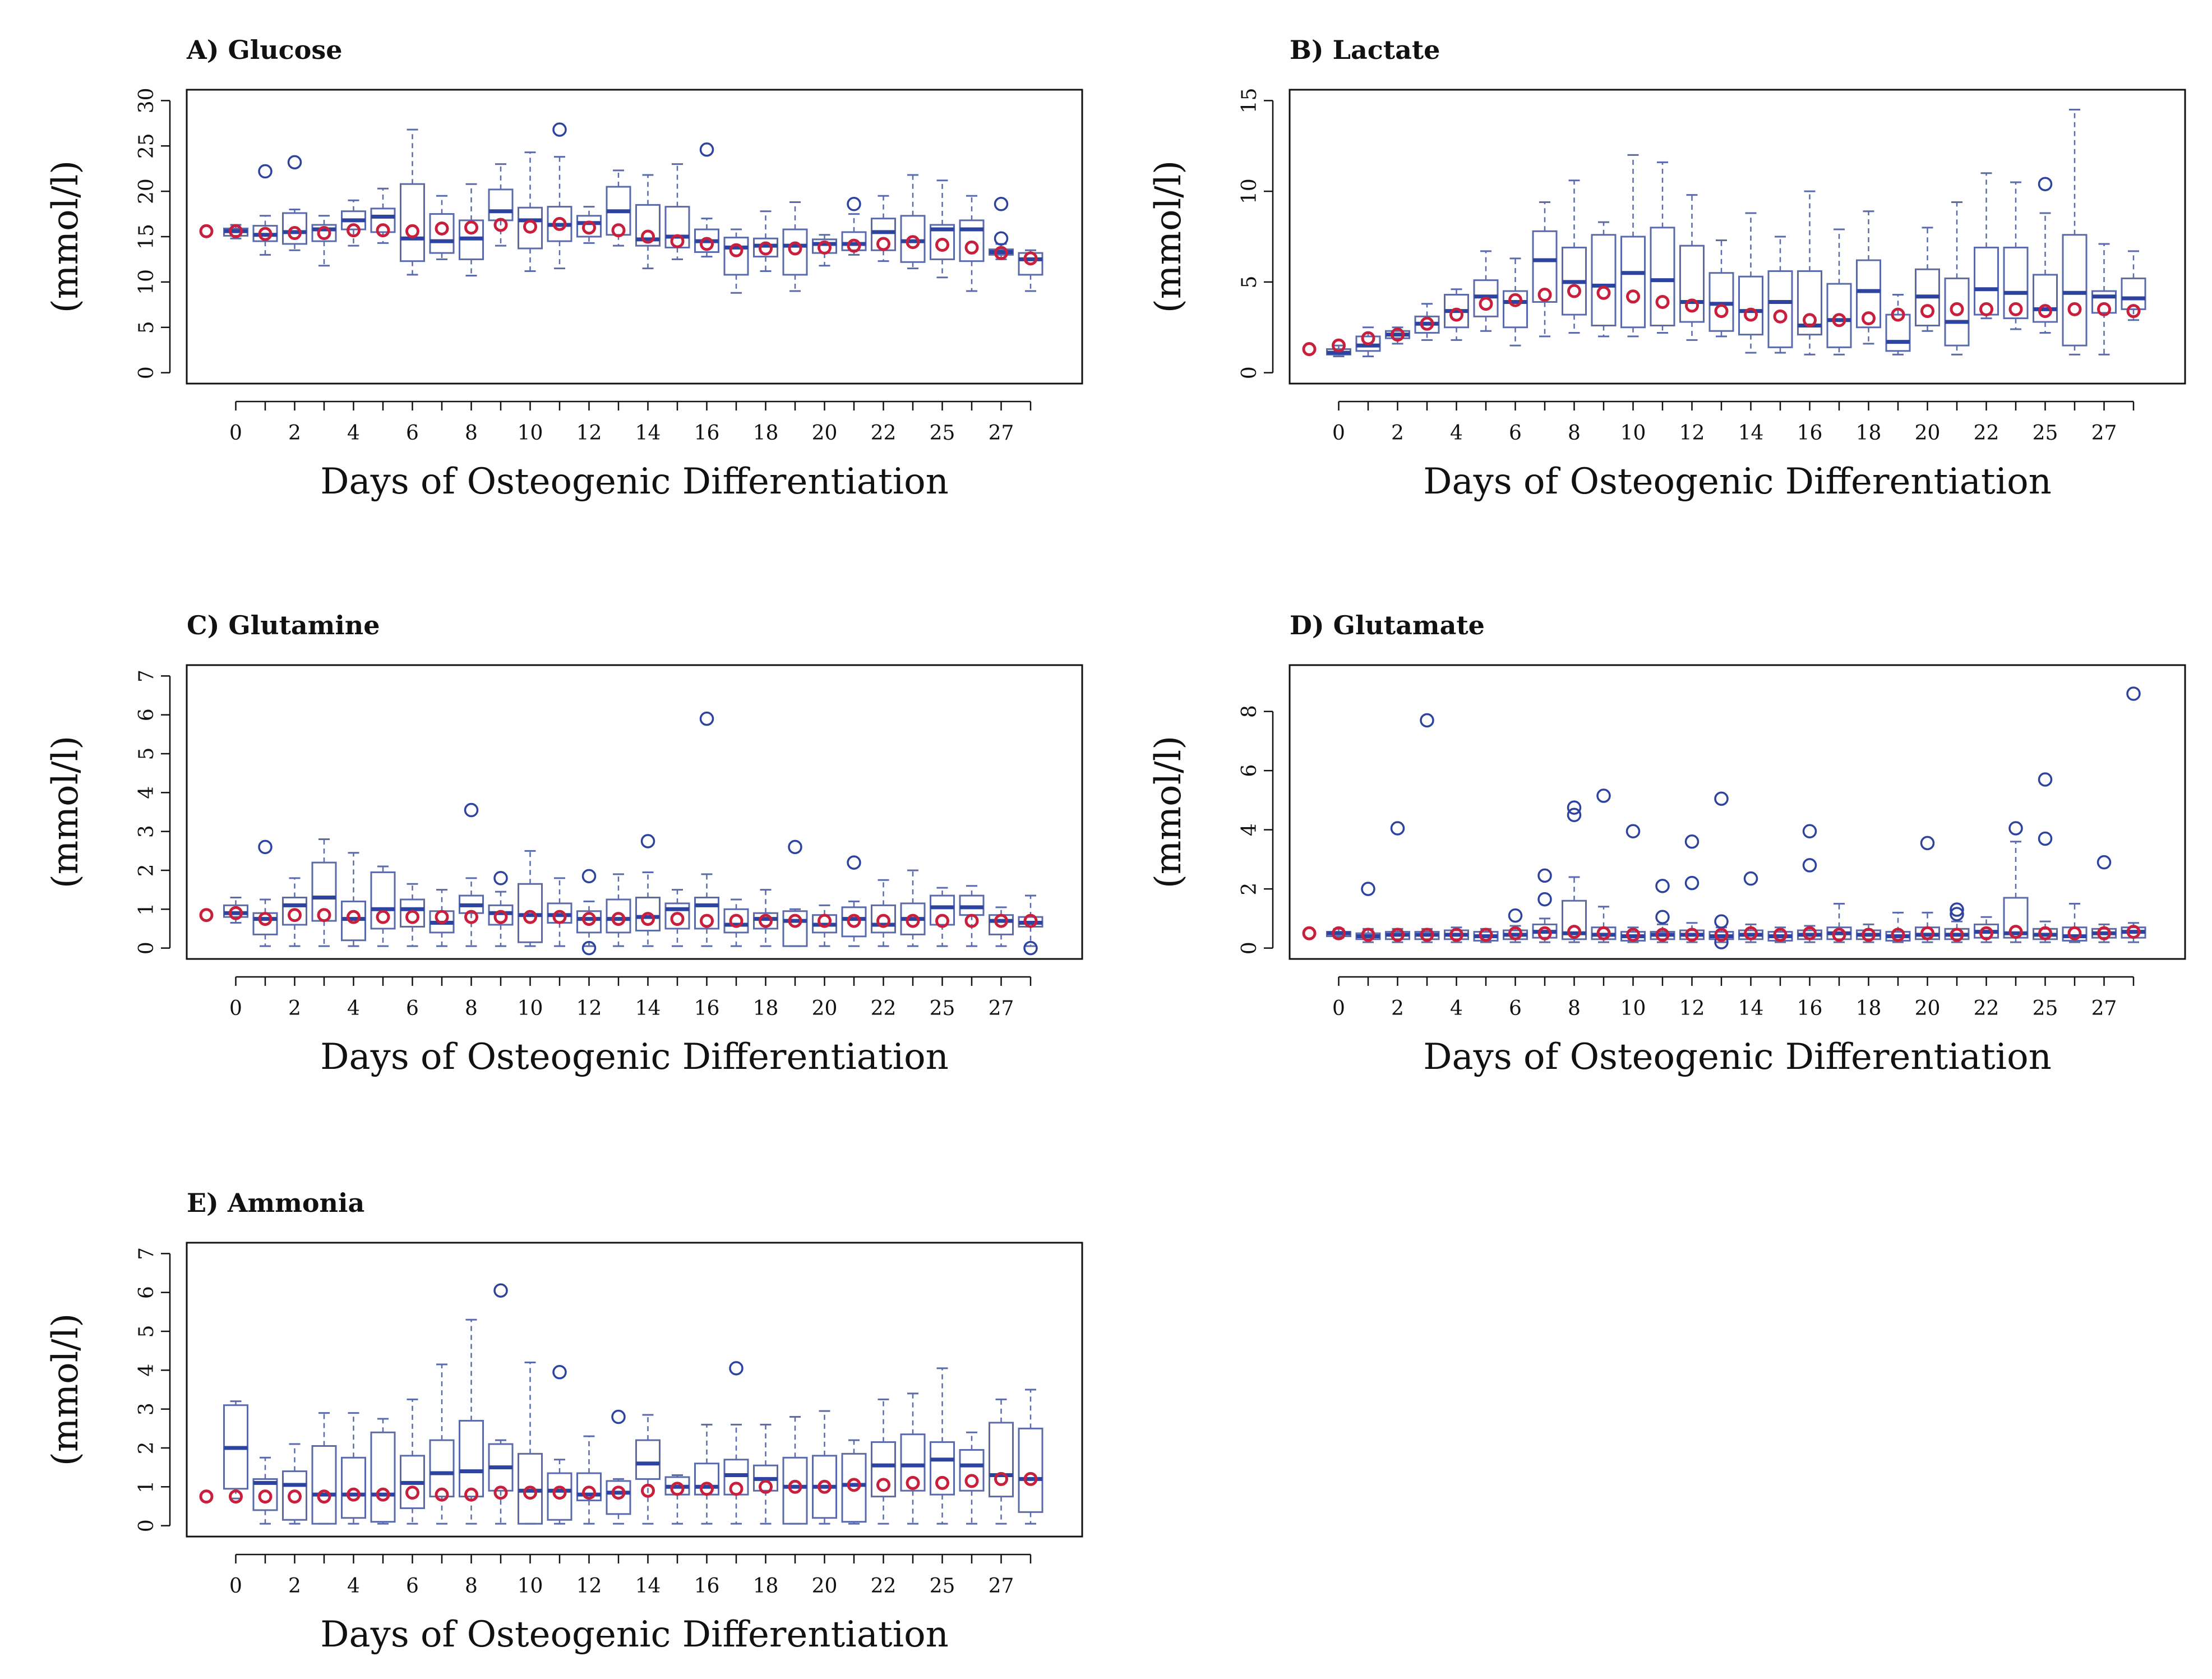  What do you see at coordinates (147, 676) in the screenshot?
I see `y-tick-label: 7` at bounding box center [147, 676].